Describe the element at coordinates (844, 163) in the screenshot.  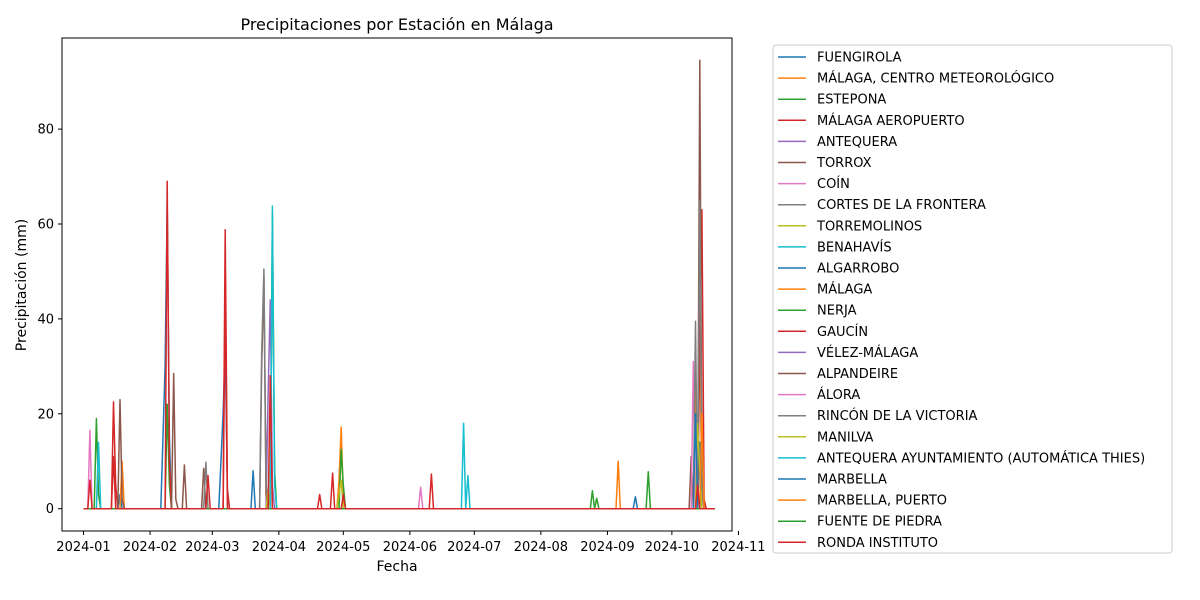
I see `legend-entry-label: TORROX` at that location.